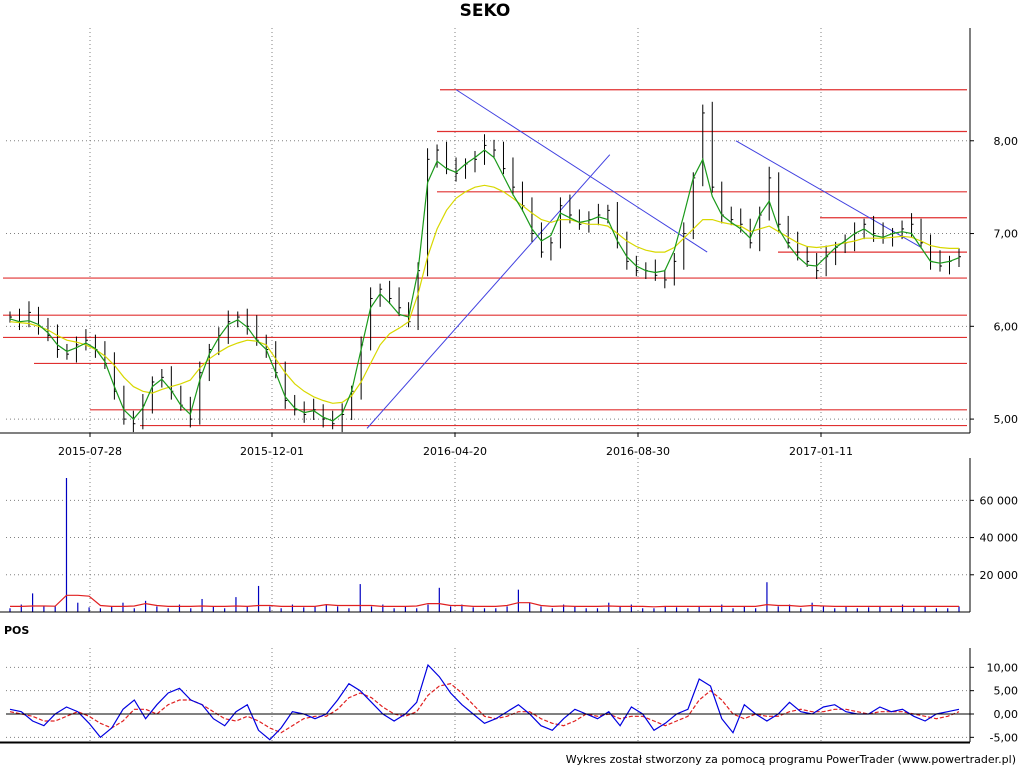 The width and height of the screenshot is (1024, 768). Describe the element at coordinates (90, 451) in the screenshot. I see `x-tick-label: 2015-07-28` at that location.